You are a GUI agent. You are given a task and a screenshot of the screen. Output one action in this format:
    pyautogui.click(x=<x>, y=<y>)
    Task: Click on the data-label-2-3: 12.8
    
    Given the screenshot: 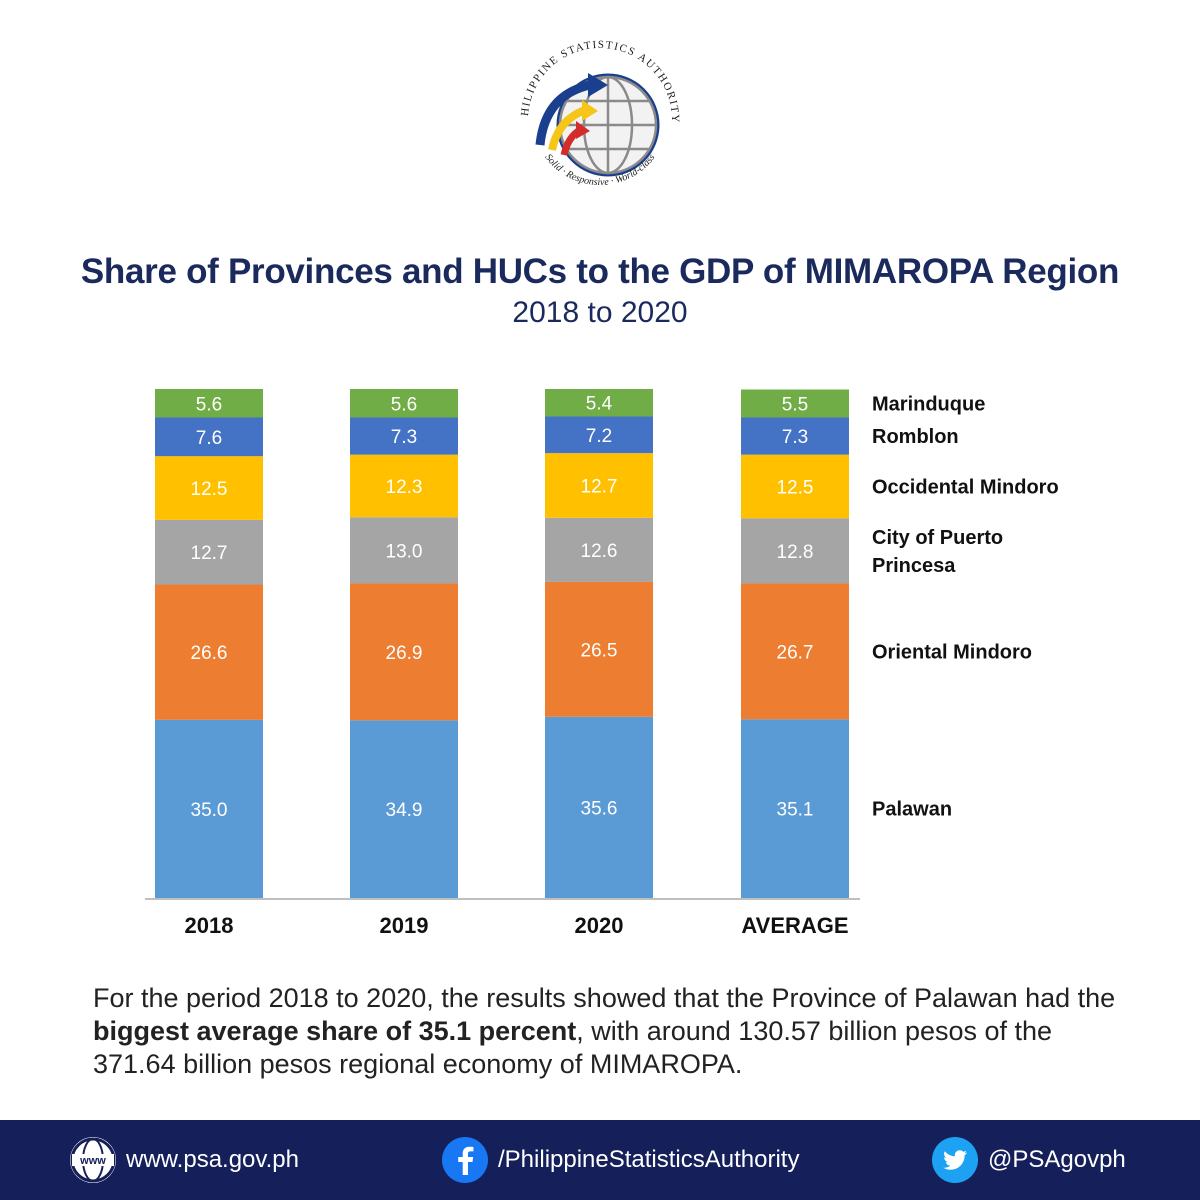 What is the action you would take?
    pyautogui.click(x=795, y=552)
    